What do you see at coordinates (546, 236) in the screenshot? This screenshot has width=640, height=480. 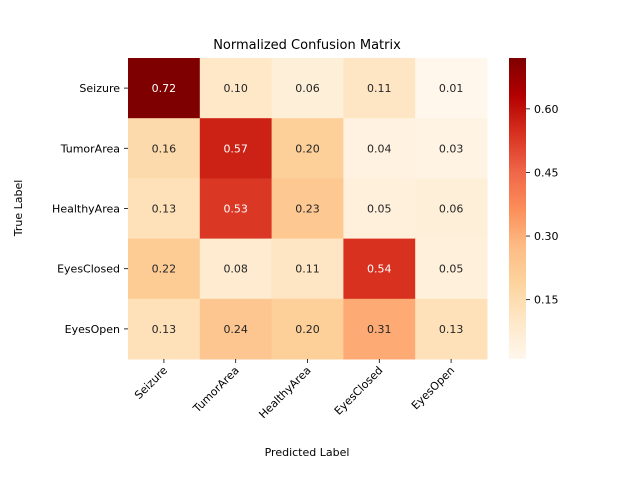 I see `colorbar-tick-label: 0.30` at bounding box center [546, 236].